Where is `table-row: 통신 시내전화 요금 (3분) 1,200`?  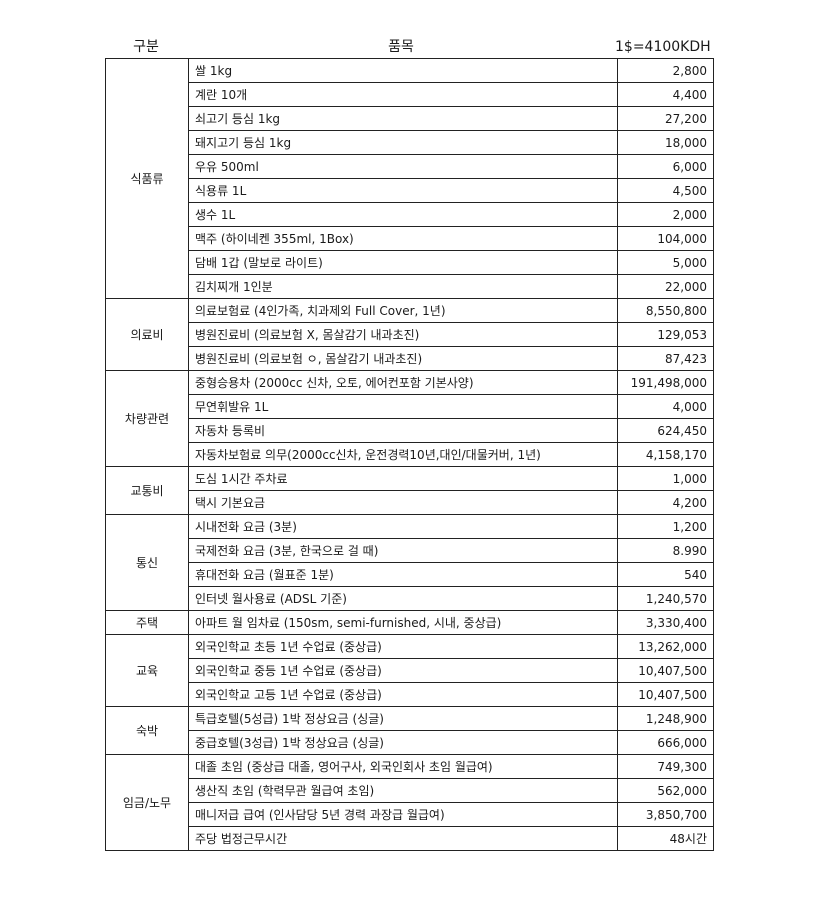 table-row: 통신 시내전화 요금 (3분) 1,200 is located at coordinates (409, 562).